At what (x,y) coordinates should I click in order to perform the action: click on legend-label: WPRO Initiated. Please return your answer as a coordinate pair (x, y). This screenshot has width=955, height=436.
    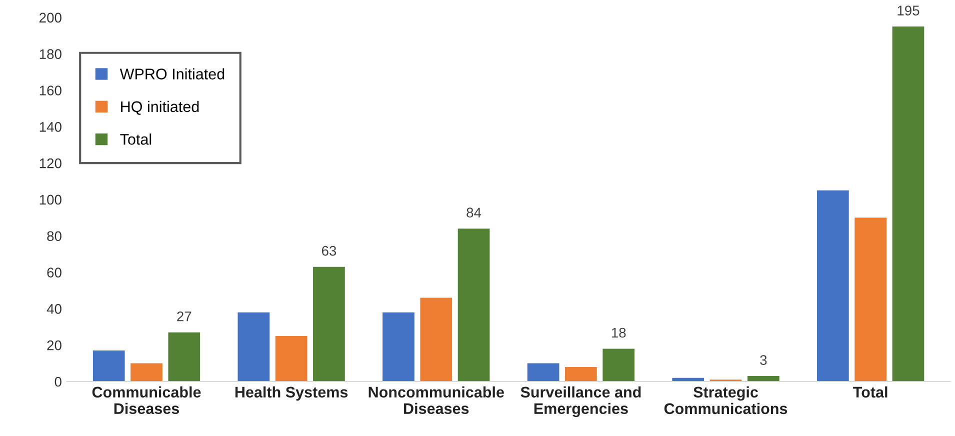
    Looking at the image, I should click on (172, 74).